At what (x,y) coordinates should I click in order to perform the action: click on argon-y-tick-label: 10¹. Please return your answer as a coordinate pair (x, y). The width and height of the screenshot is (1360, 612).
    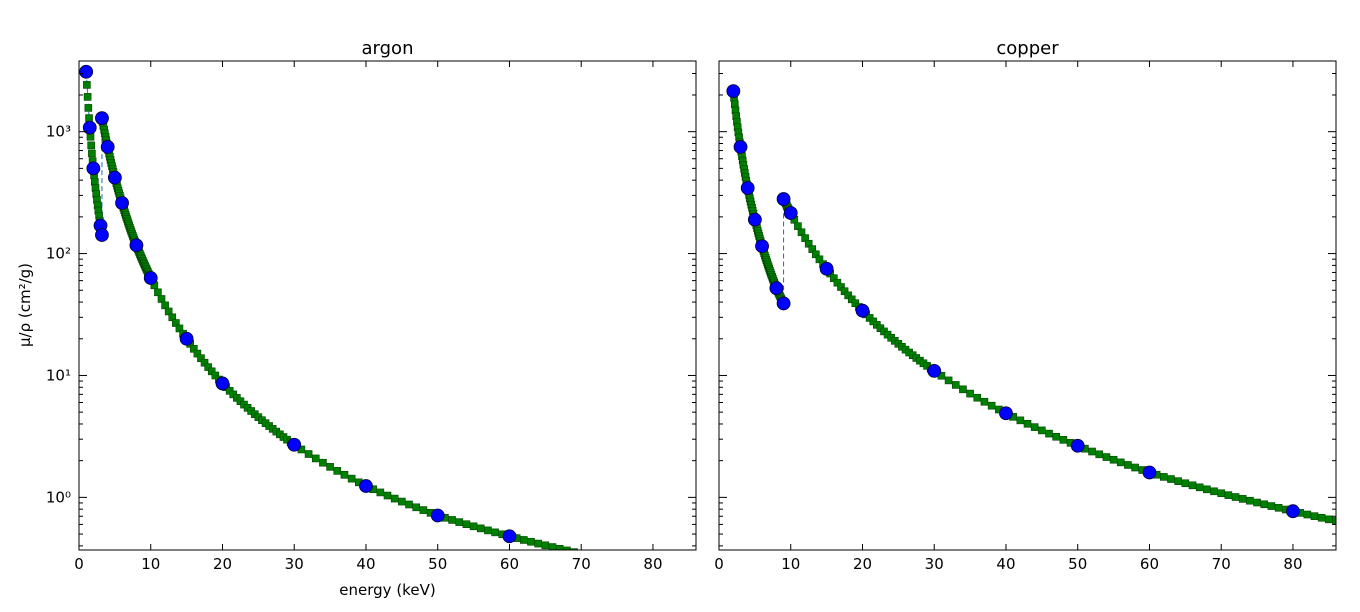
    Looking at the image, I should click on (58, 375).